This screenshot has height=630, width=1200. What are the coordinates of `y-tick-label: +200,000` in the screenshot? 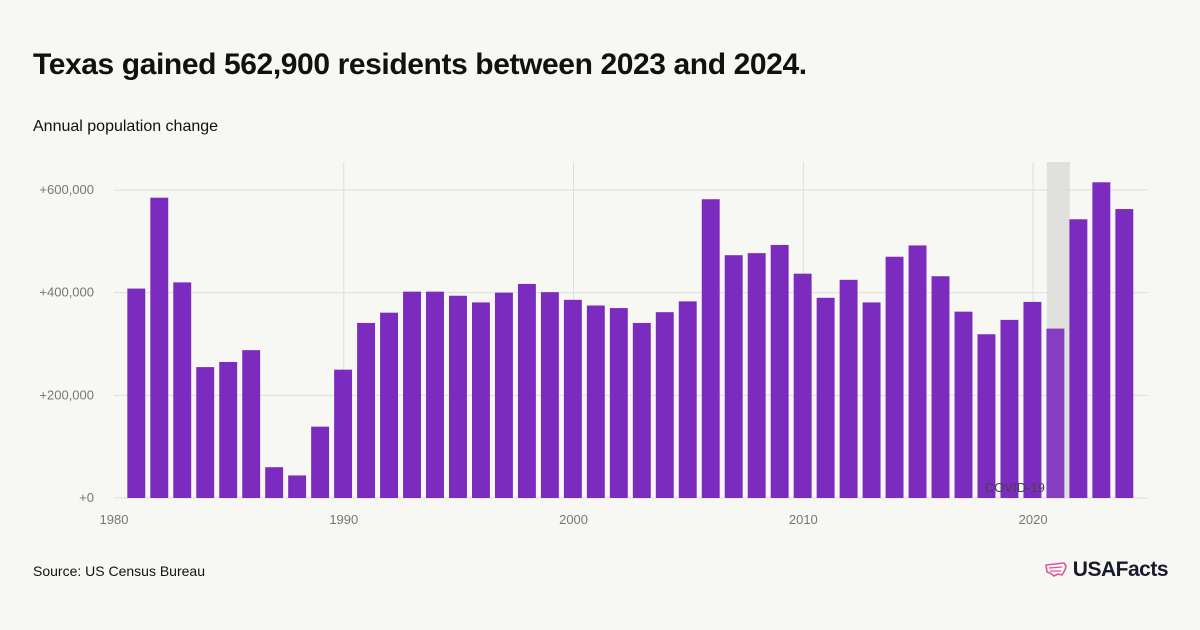 It's located at (66, 394).